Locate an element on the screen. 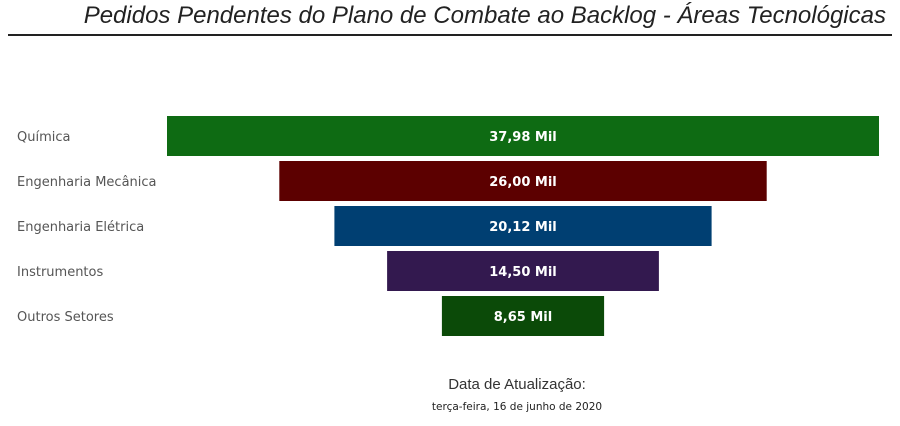 The image size is (900, 426). value-label: 37,98 Mil is located at coordinates (523, 137).